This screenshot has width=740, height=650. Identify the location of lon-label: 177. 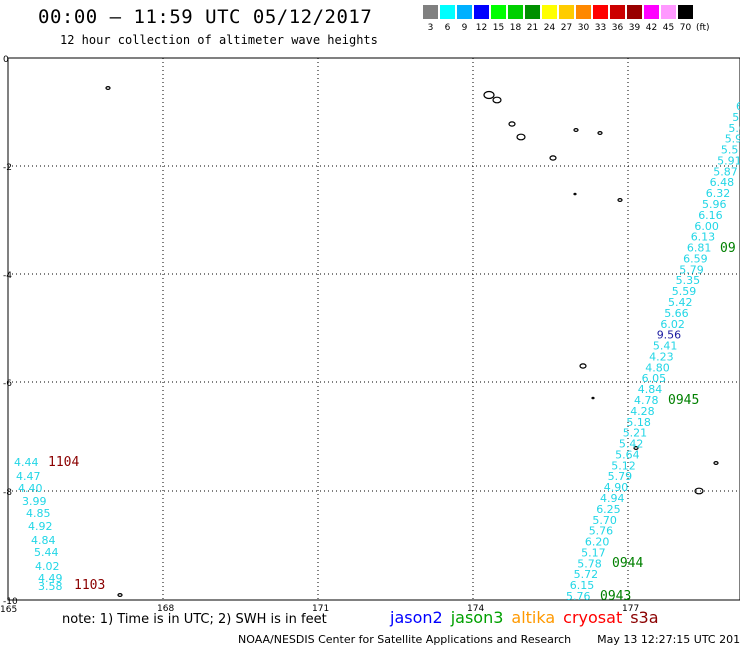
(630, 609).